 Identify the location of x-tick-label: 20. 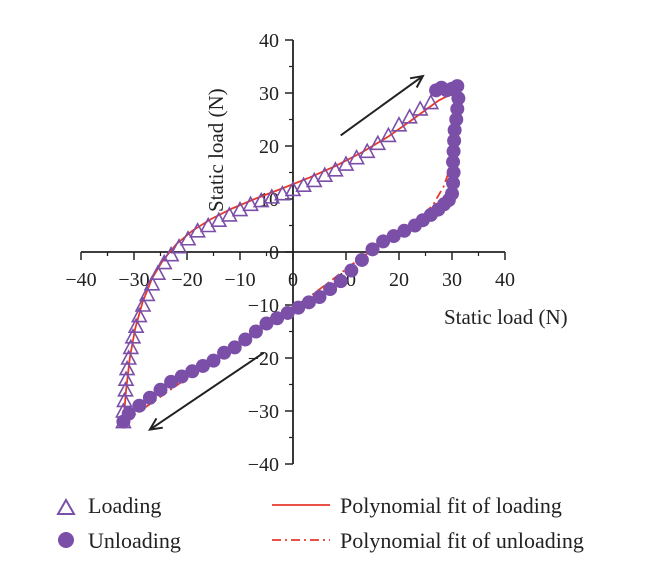
(399, 280).